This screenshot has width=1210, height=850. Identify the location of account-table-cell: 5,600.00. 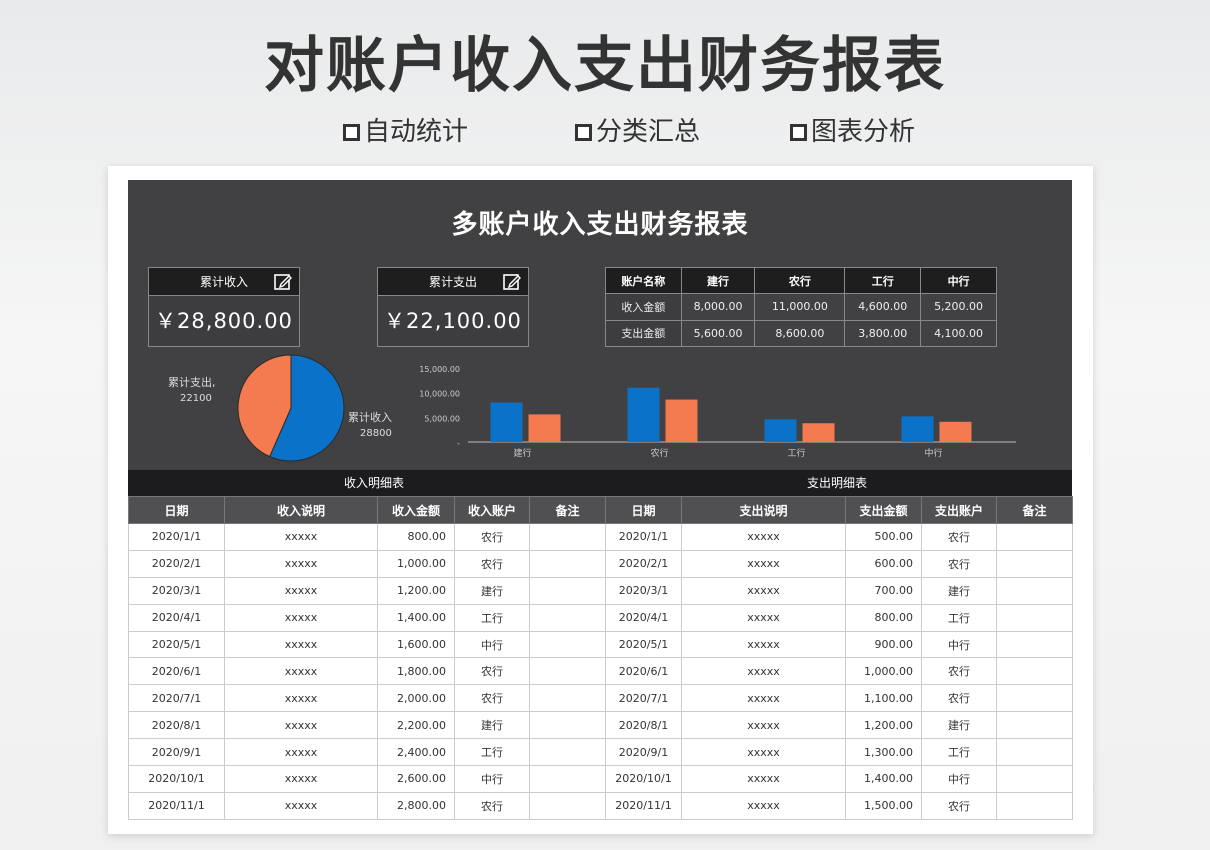
(718, 333).